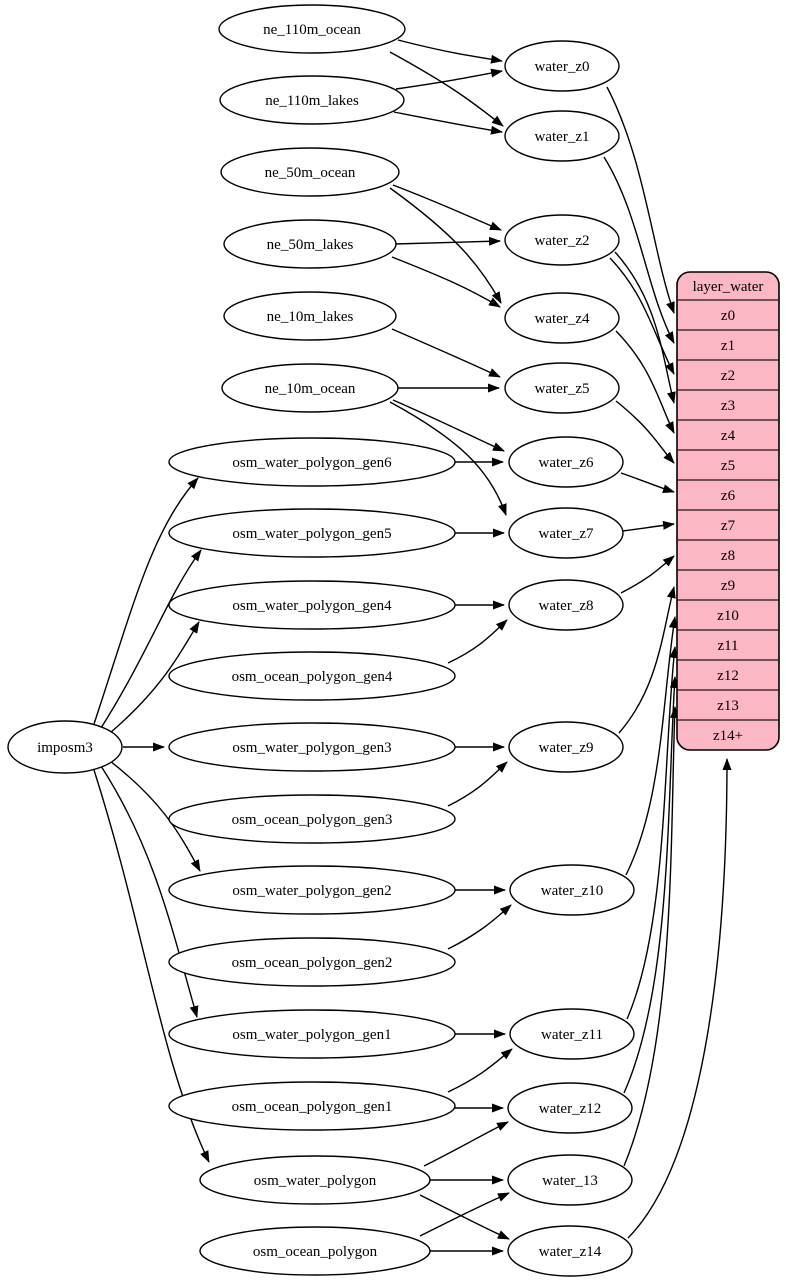  I want to click on node-label-osm_water_polygon_gen3: osm_water_polygon_gen3, so click(311, 748).